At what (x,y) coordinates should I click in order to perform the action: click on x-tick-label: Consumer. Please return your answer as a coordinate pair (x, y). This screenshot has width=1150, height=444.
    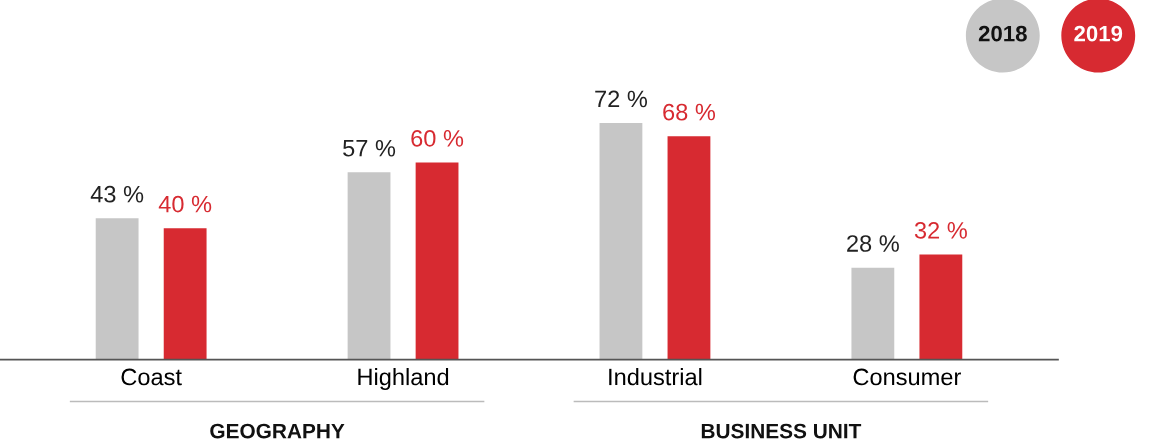
    Looking at the image, I should click on (907, 377).